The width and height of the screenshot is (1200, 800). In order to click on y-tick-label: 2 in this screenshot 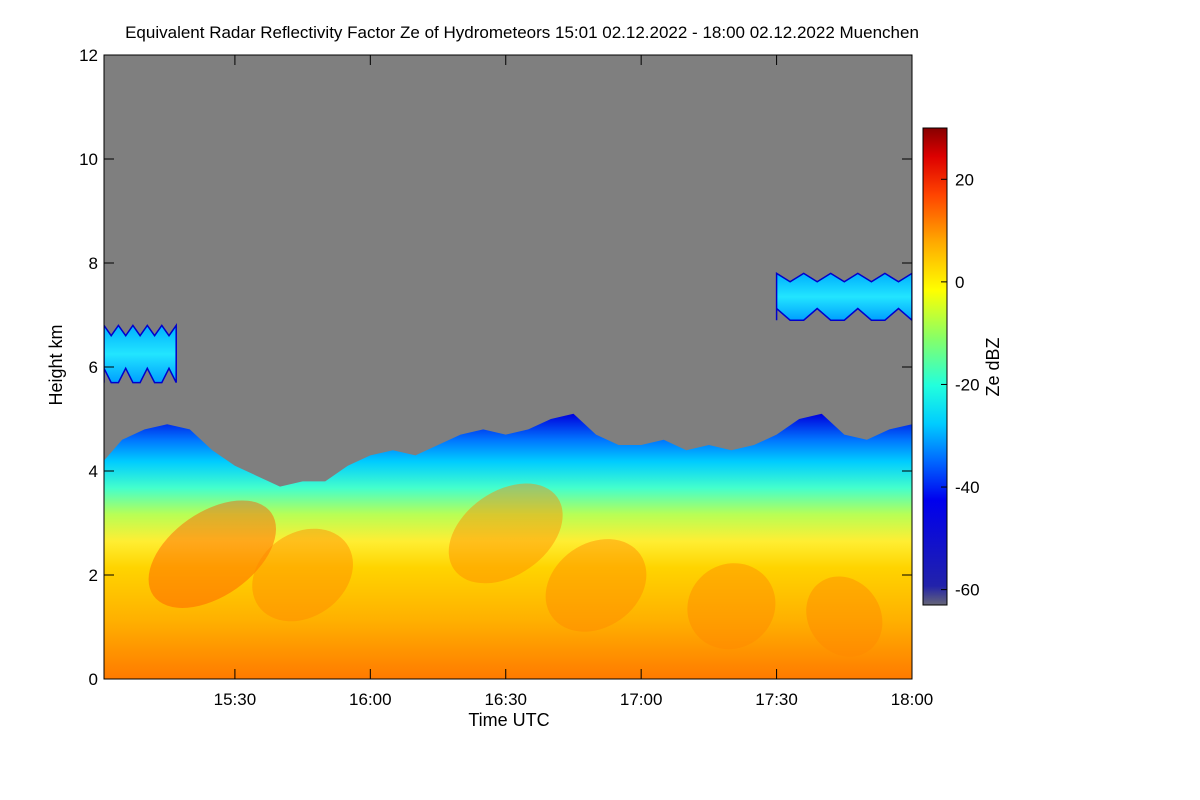, I will do `click(93, 575)`.